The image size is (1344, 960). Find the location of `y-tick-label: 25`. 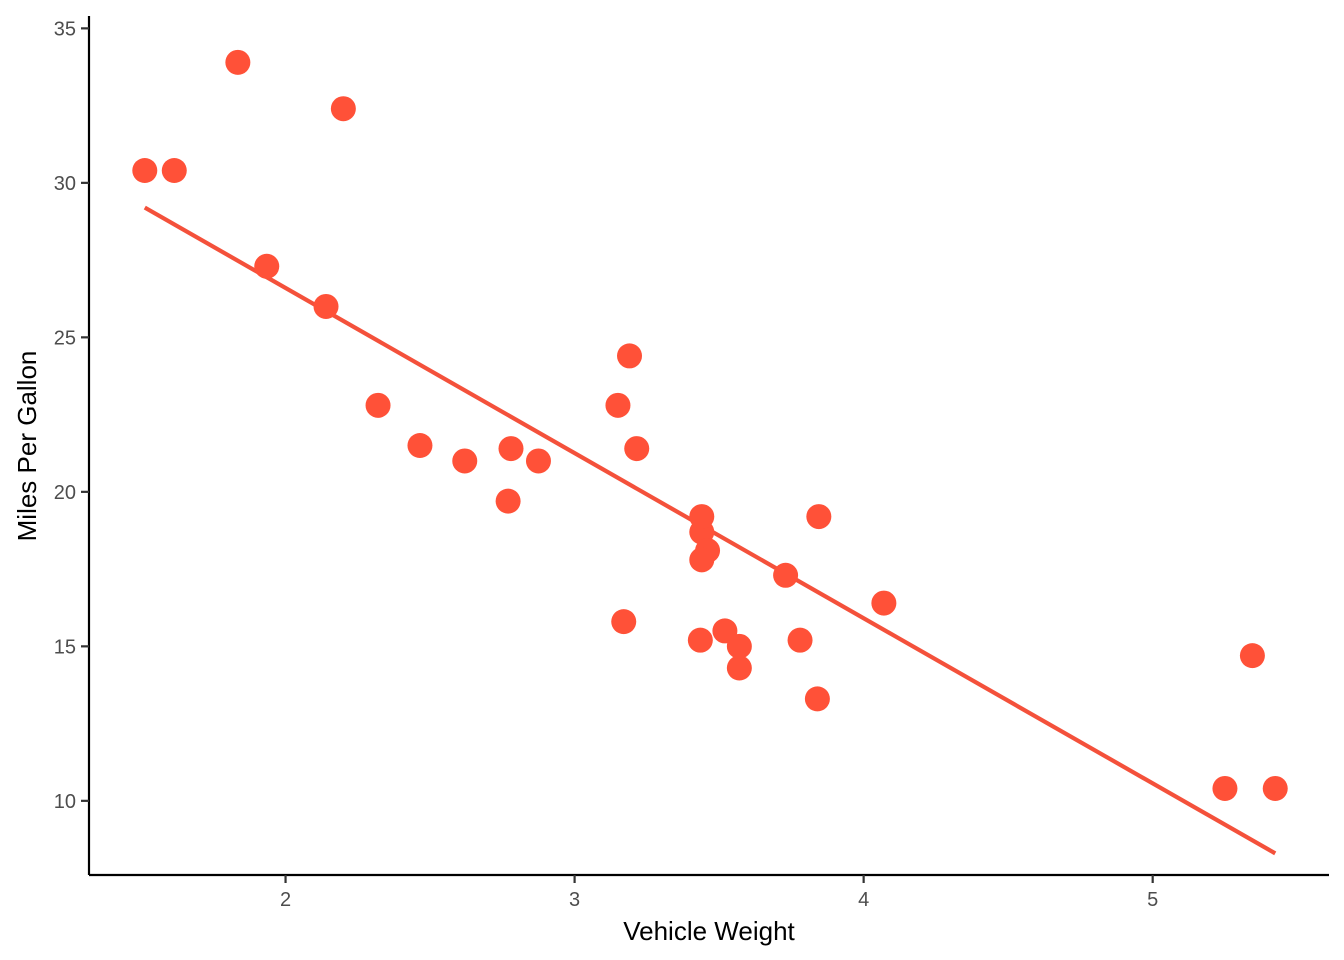

y-tick-label: 25 is located at coordinates (65, 338).